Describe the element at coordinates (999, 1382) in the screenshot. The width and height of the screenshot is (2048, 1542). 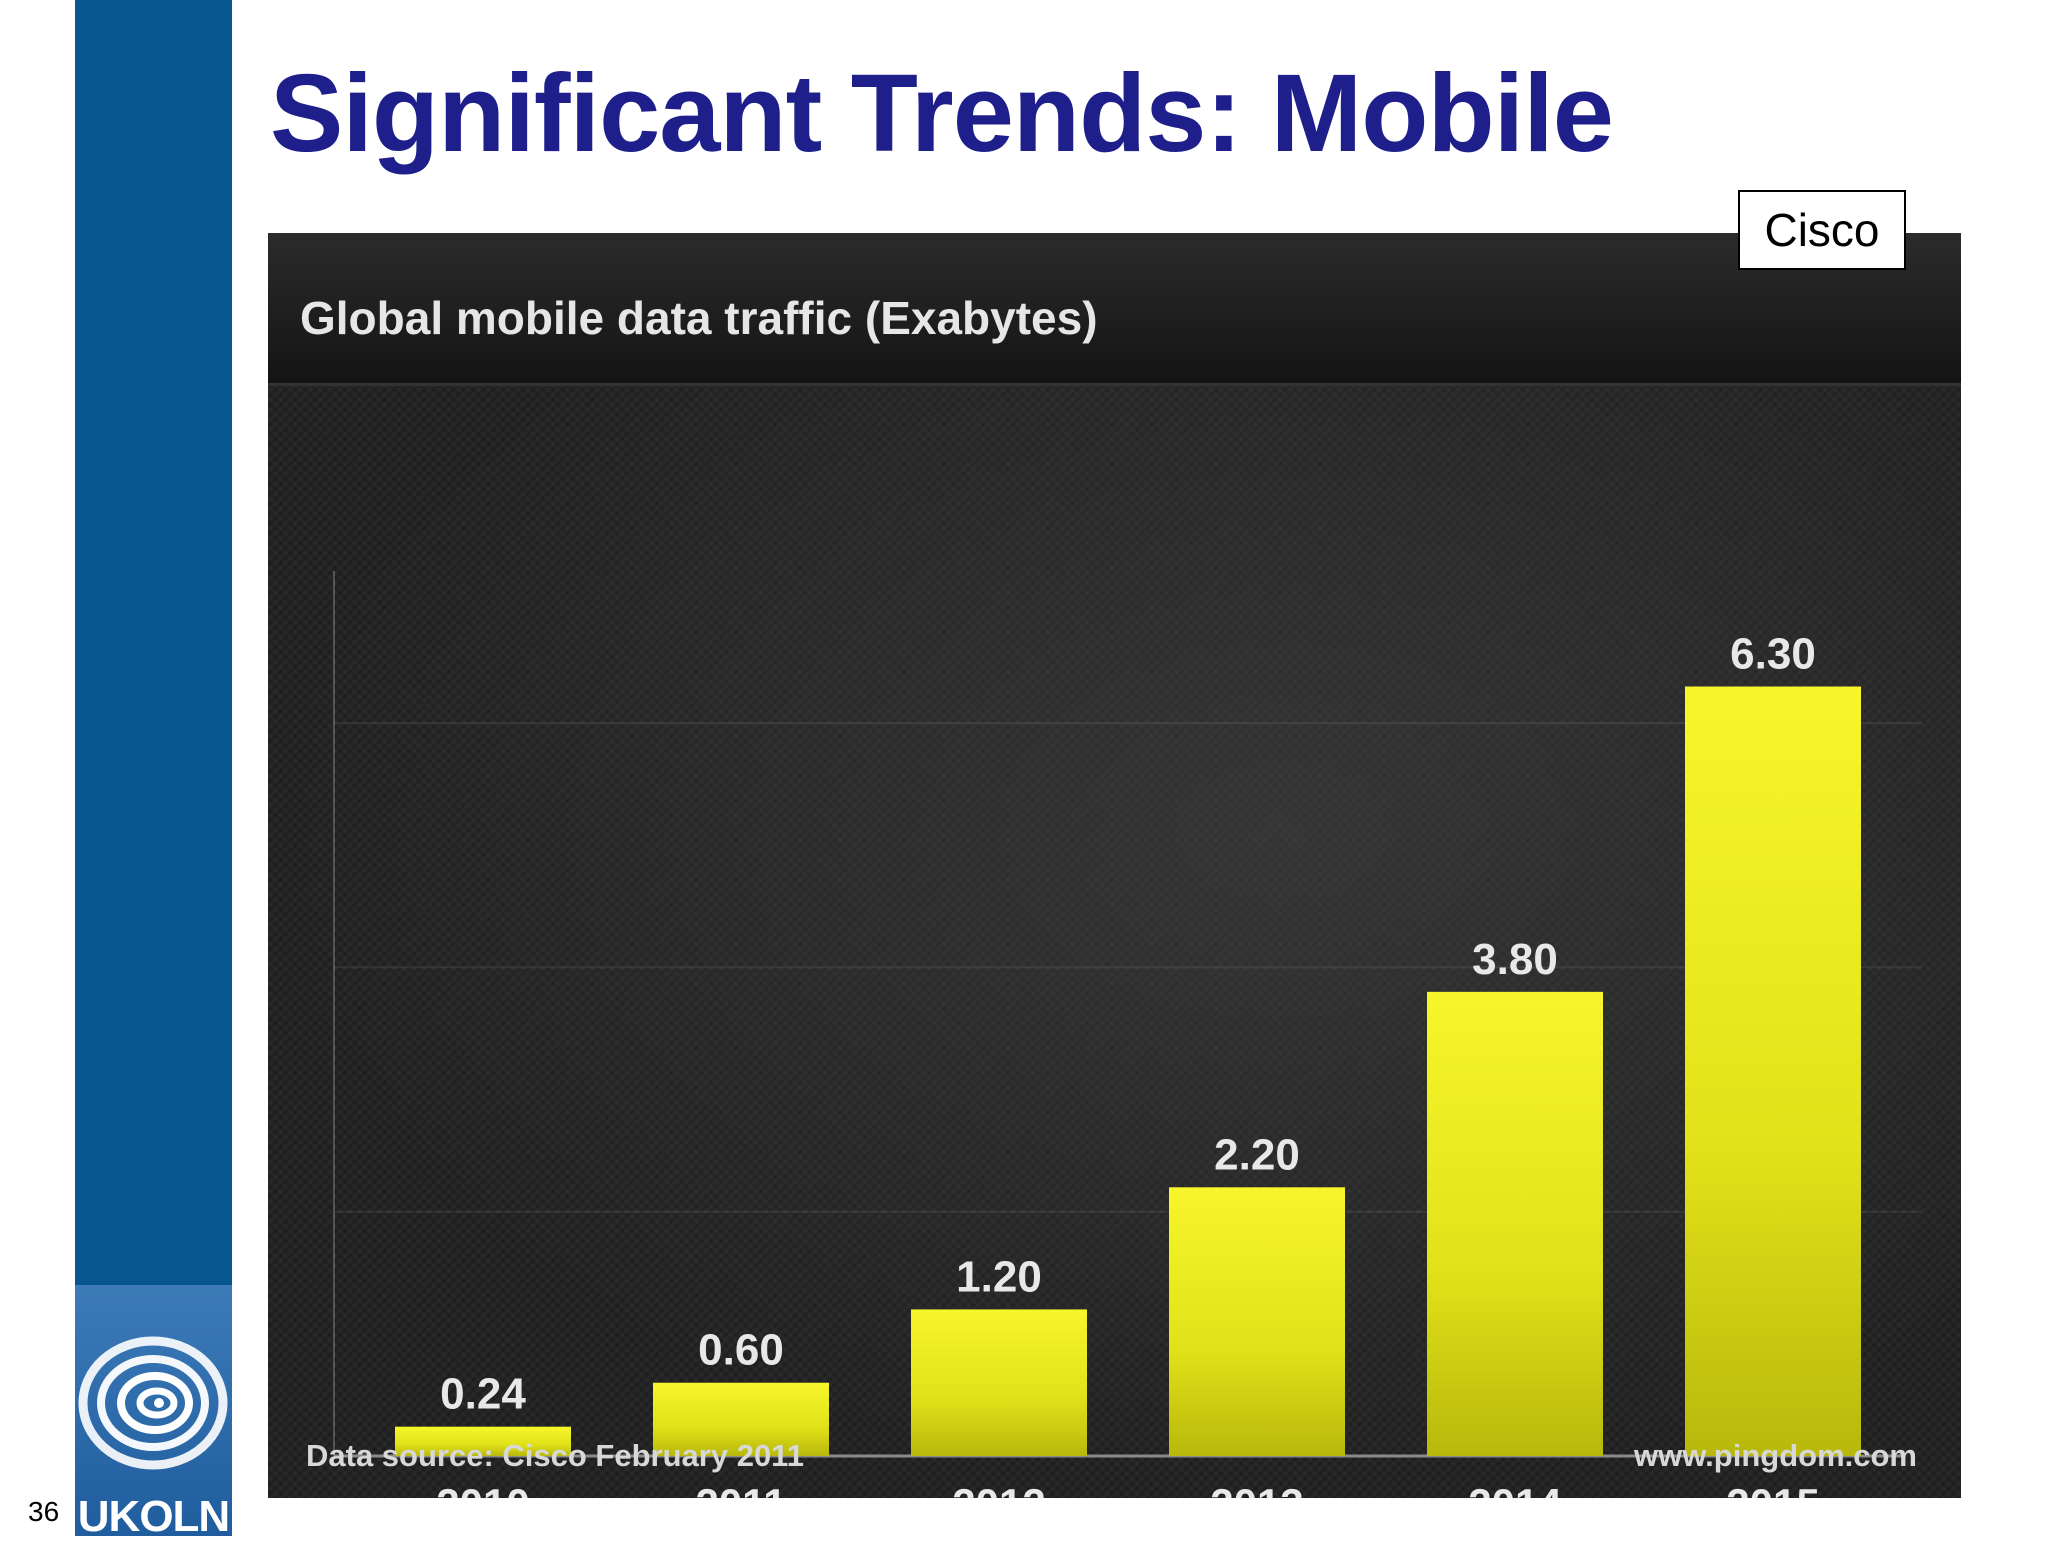
I see `bar-2012` at that location.